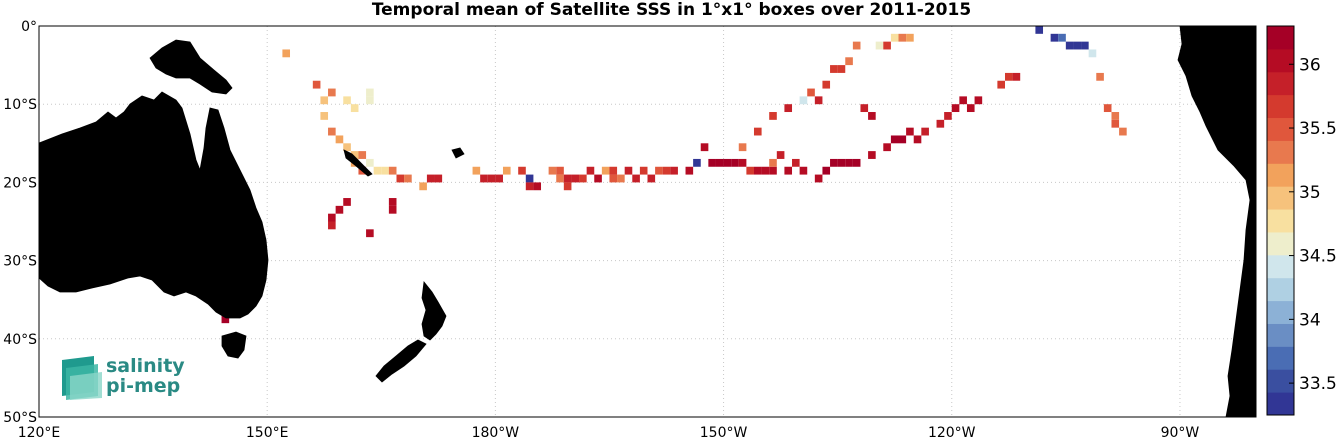 The height and width of the screenshot is (438, 1343). What do you see at coordinates (724, 431) in the screenshot?
I see `x-tick-label: 150°W` at bounding box center [724, 431].